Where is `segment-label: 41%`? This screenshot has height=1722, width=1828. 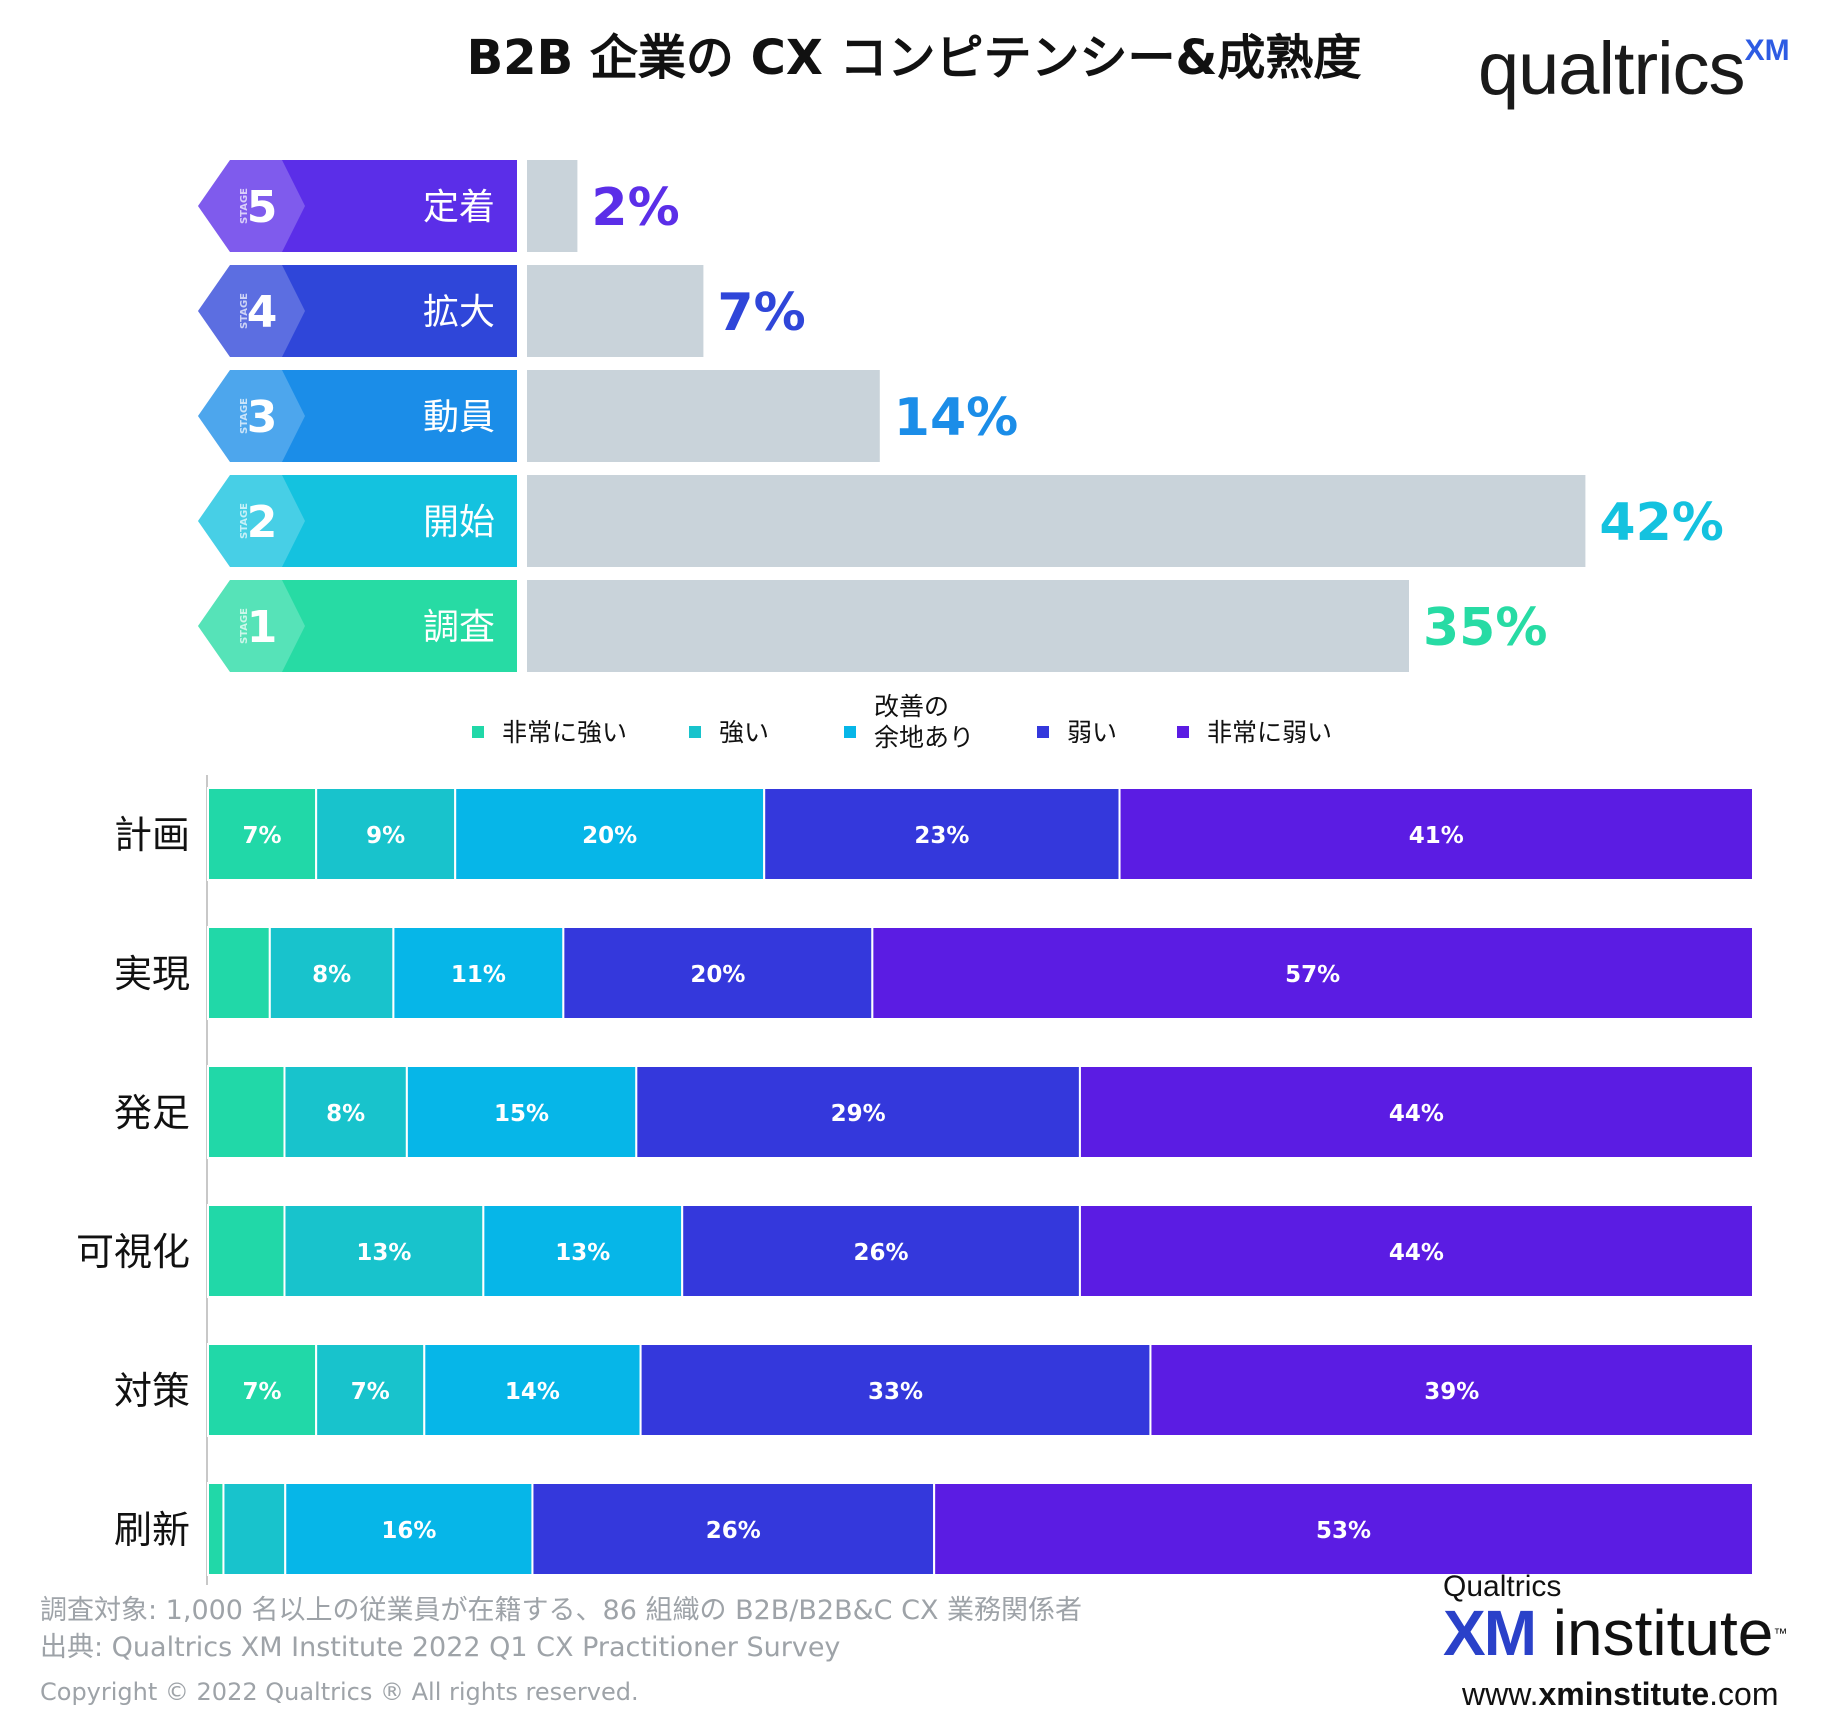 segment-label: 41% is located at coordinates (1436, 836).